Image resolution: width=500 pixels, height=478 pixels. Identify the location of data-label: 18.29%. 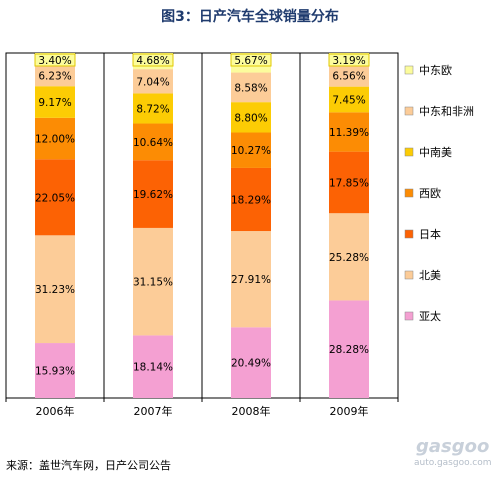
(251, 200).